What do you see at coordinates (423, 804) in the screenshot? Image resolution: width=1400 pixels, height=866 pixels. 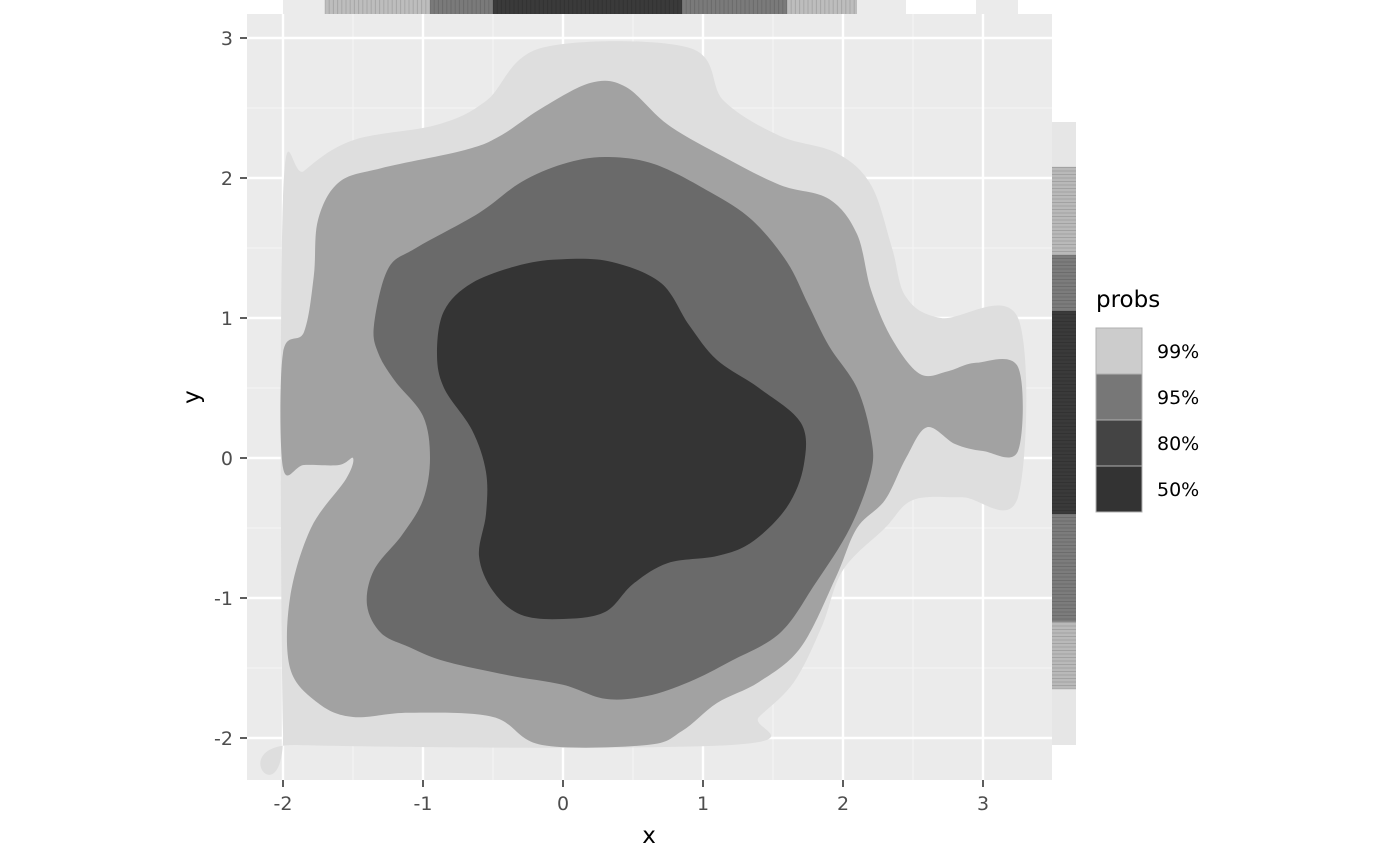 I see `x-tick-label: -1` at bounding box center [423, 804].